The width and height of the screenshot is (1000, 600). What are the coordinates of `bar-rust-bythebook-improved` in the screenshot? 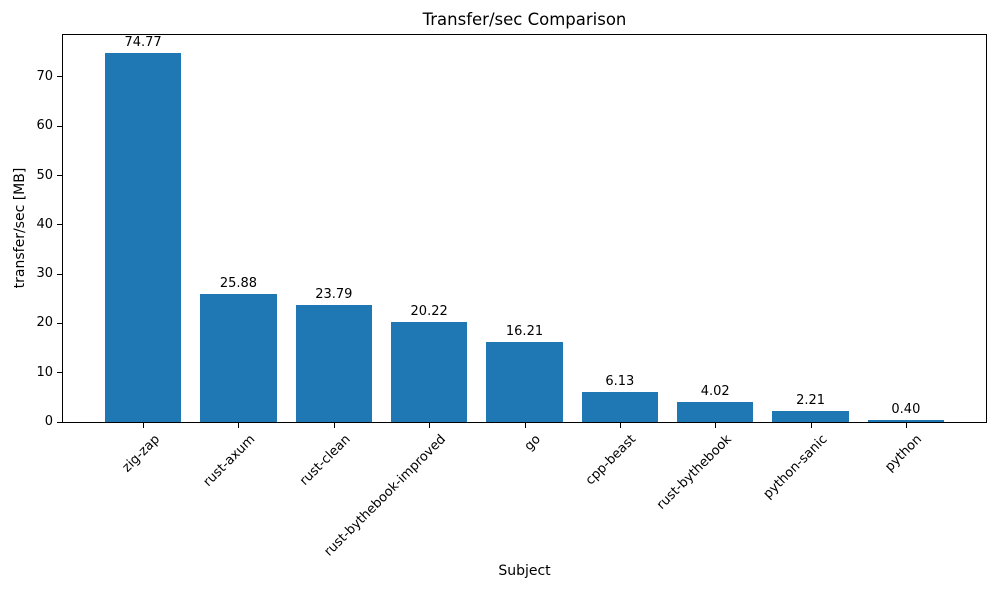 It's located at (429, 372).